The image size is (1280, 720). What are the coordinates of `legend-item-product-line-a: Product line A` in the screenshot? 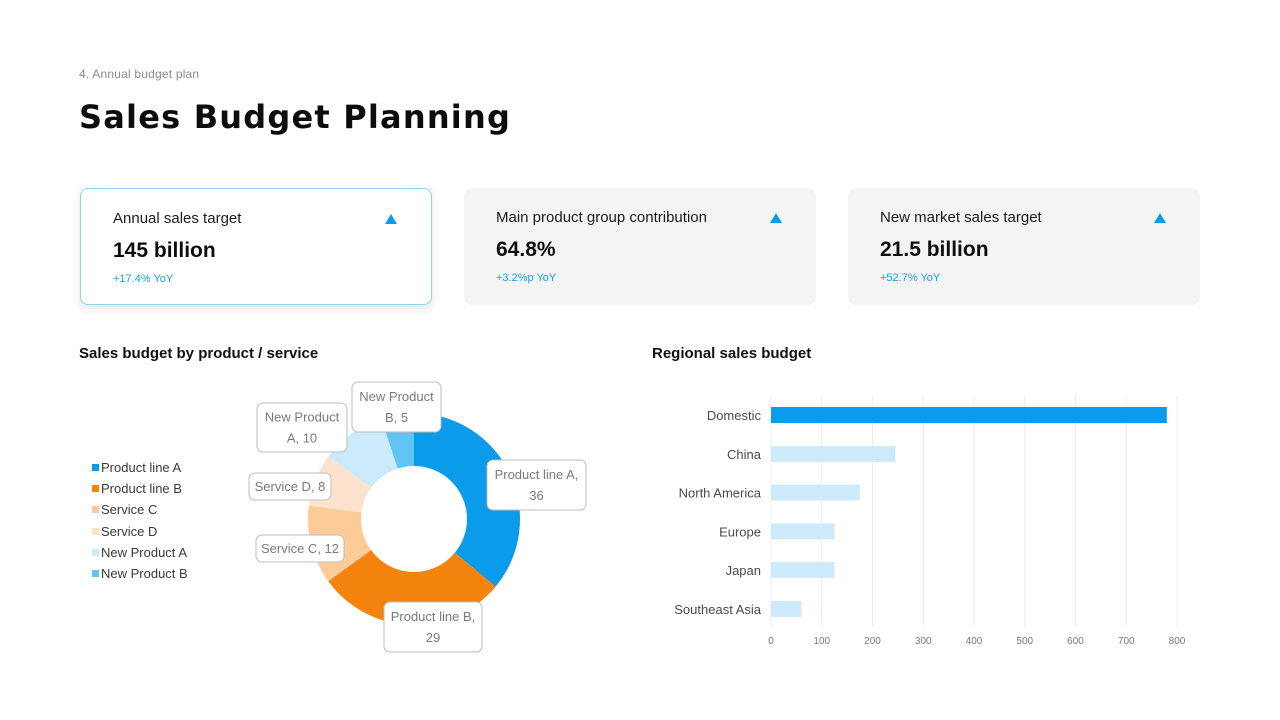 It's located at (140, 467).